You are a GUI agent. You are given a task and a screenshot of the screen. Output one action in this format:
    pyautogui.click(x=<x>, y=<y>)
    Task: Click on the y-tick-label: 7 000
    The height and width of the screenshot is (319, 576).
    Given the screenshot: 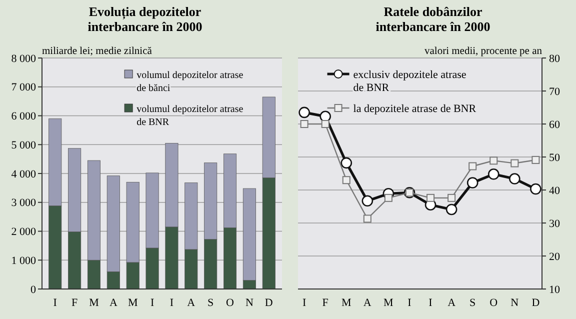 What is the action you would take?
    pyautogui.click(x=23, y=88)
    